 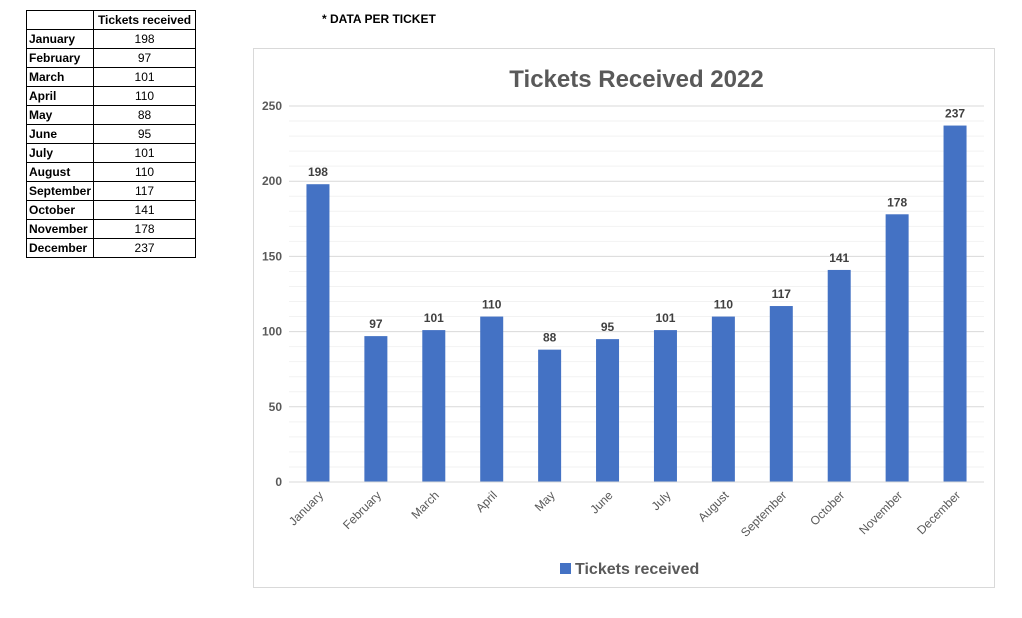 What do you see at coordinates (636, 79) in the screenshot?
I see `chart-title: Tickets Received 2022` at bounding box center [636, 79].